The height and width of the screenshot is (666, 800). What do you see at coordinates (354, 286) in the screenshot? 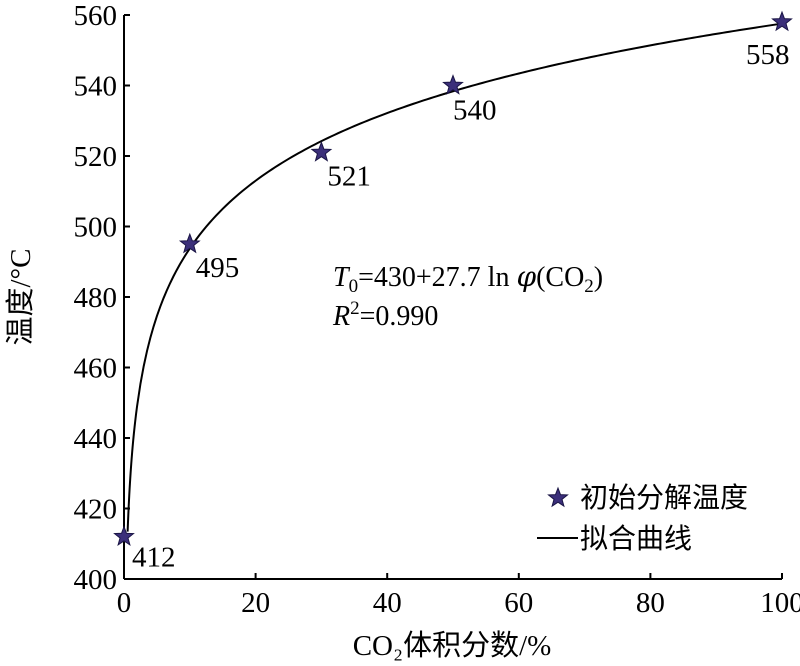
I see `eq-lhs-sub: 0` at bounding box center [354, 286].